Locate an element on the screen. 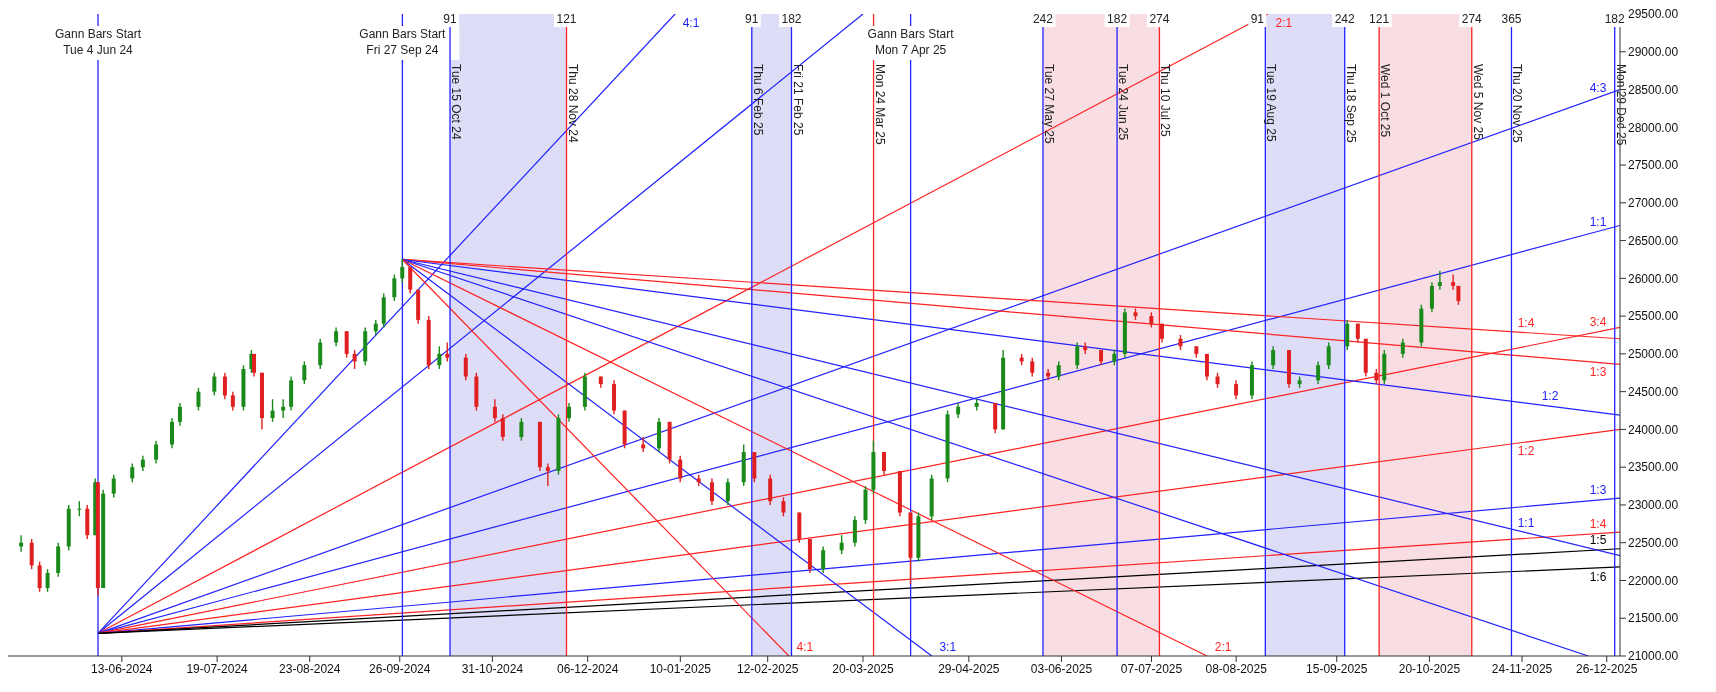  ref-line-label: Mon 29 Dec 25 is located at coordinates (1620, 105).